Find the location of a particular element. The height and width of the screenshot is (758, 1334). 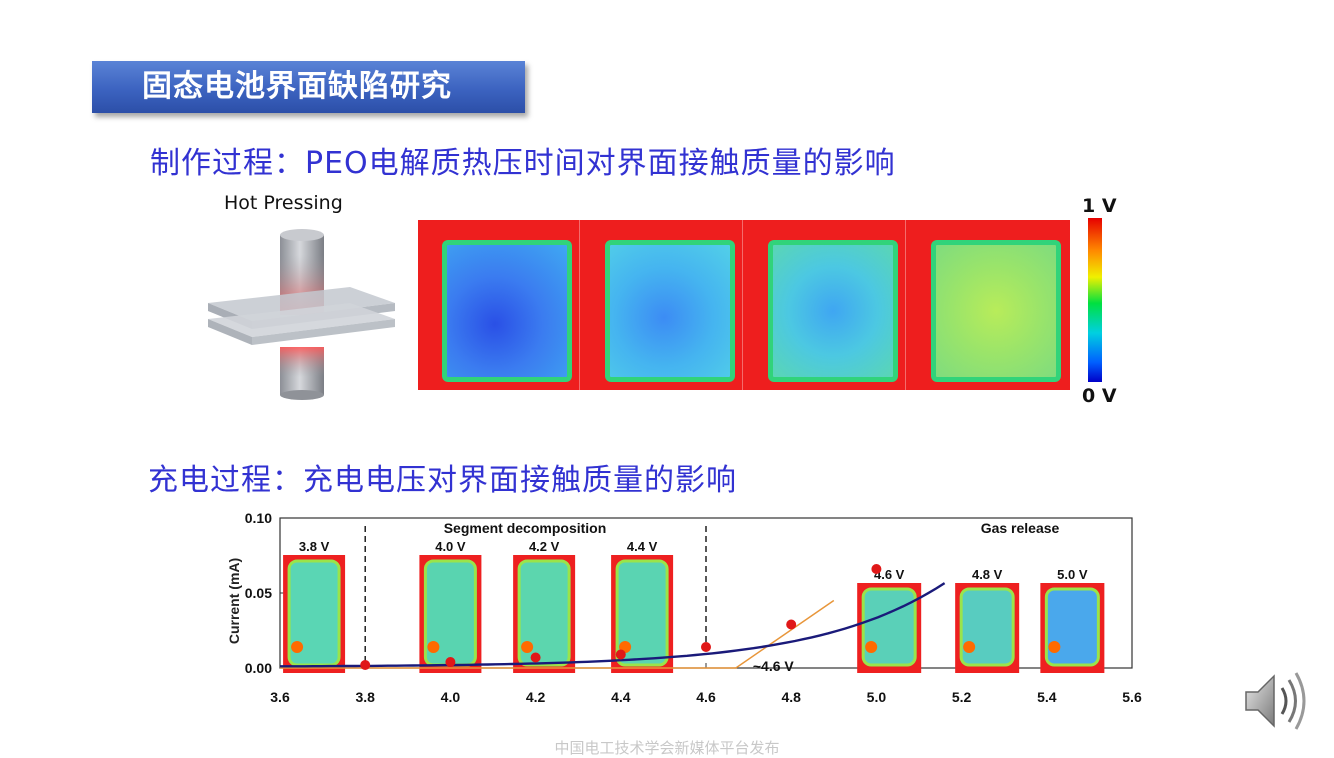

x-tick-label: 5.6 is located at coordinates (1132, 697).